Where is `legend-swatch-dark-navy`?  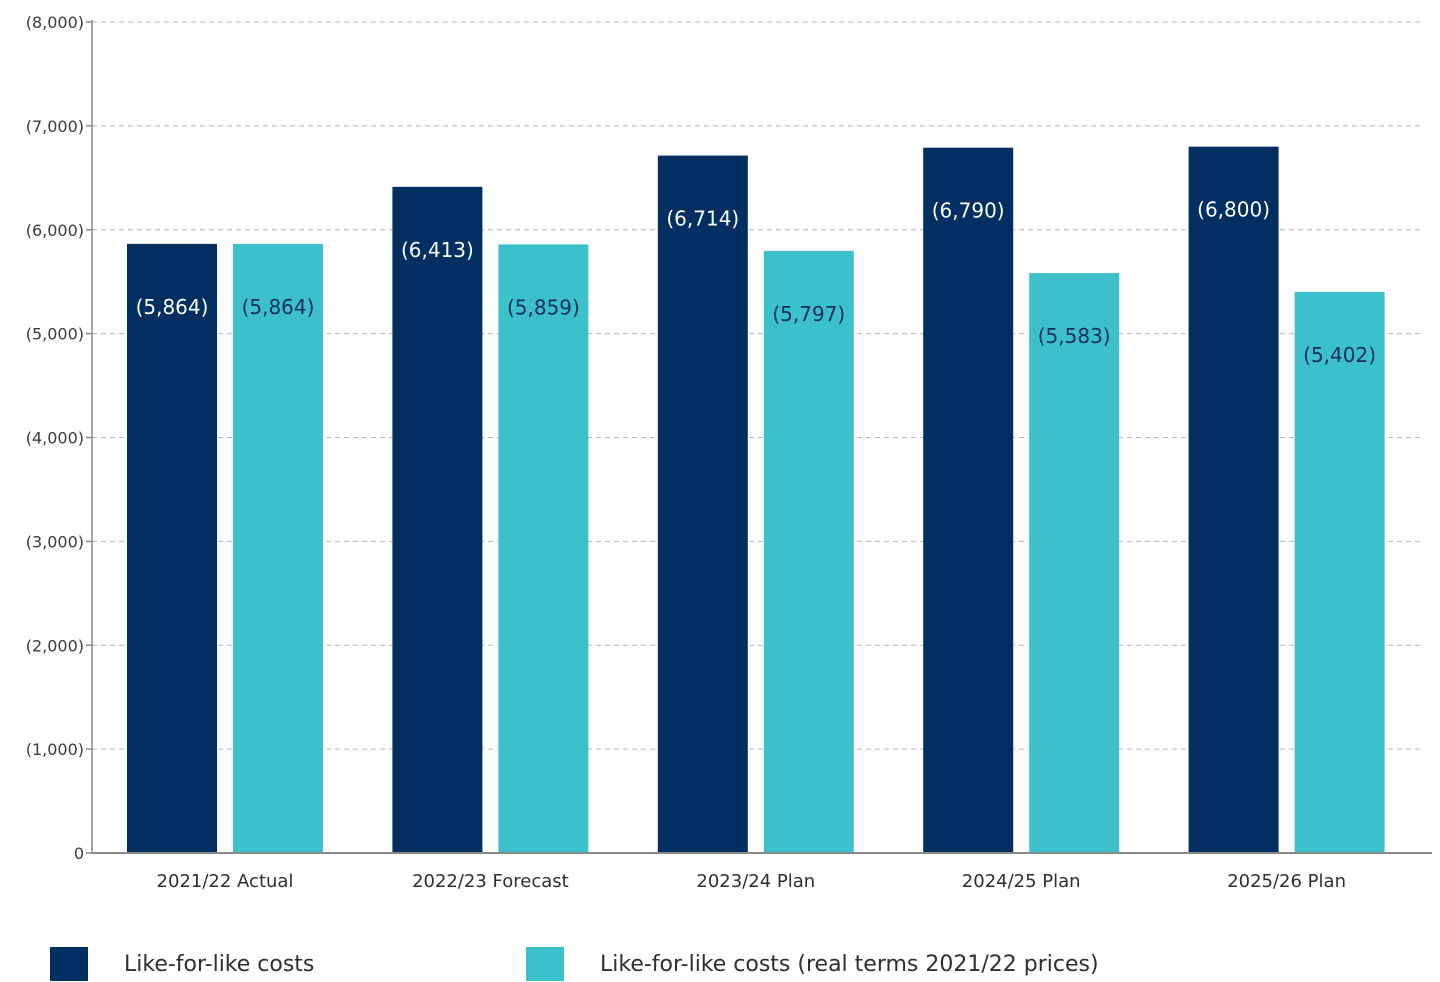
legend-swatch-dark-navy is located at coordinates (69, 964).